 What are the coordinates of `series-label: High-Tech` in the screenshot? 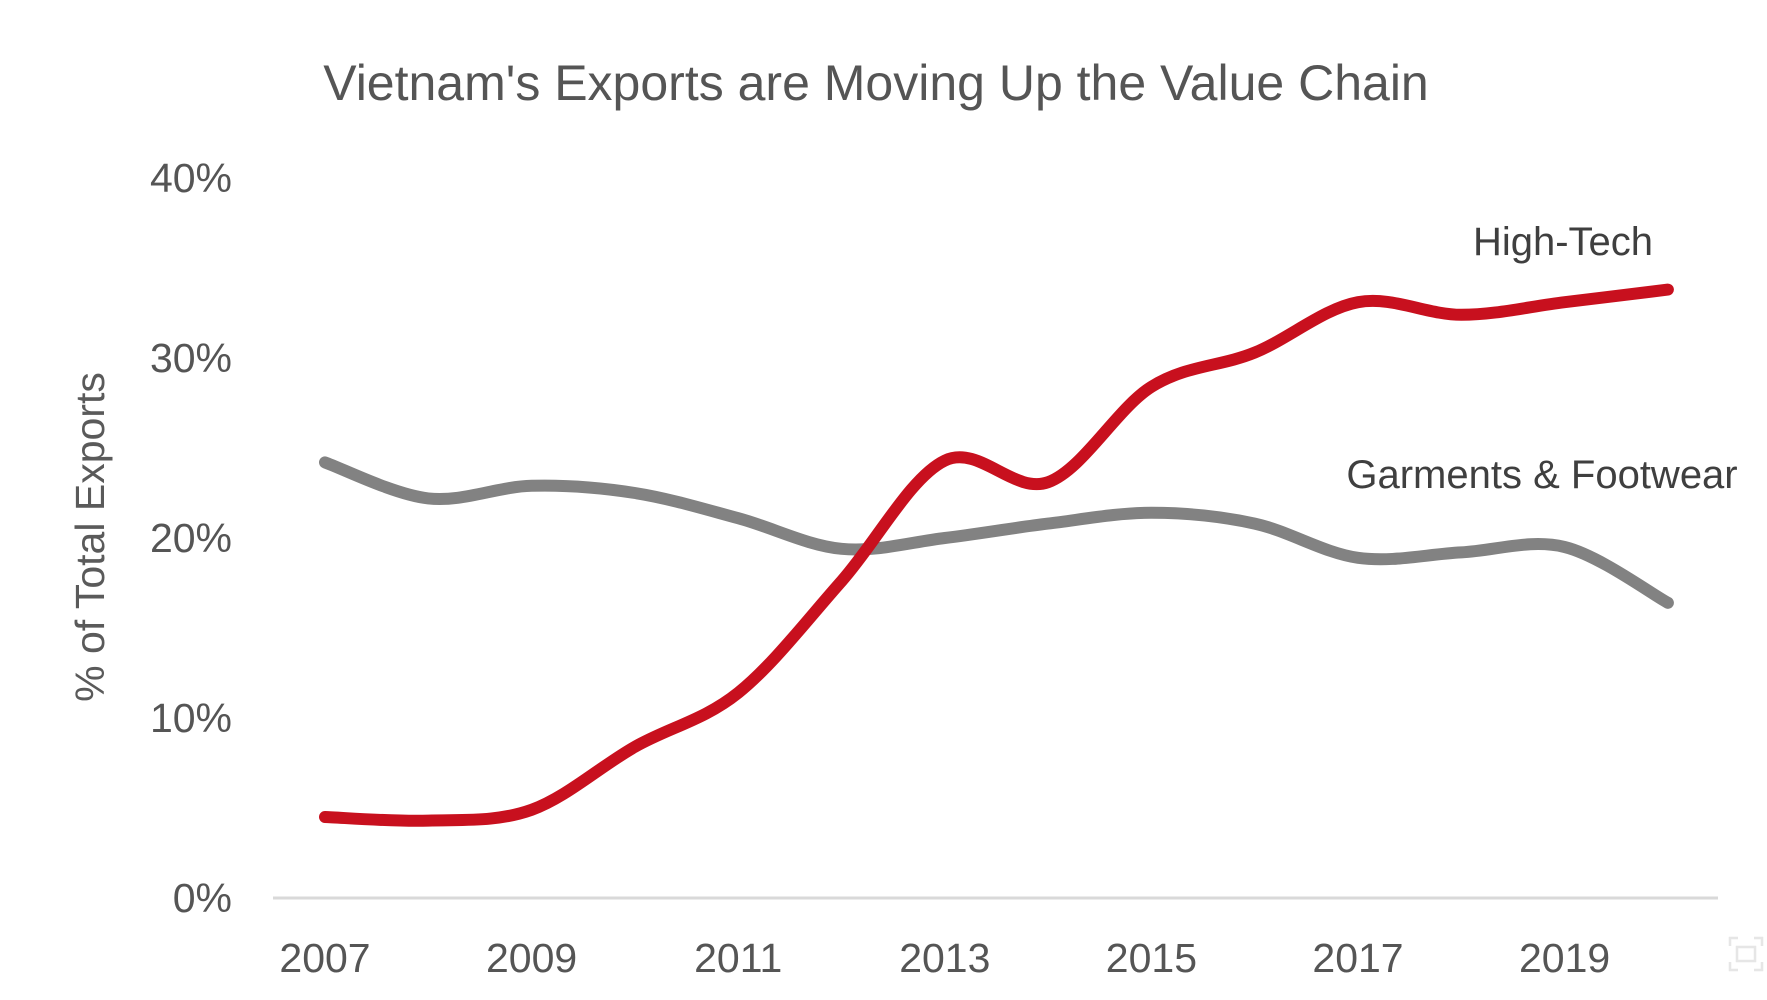 It's located at (1563, 242).